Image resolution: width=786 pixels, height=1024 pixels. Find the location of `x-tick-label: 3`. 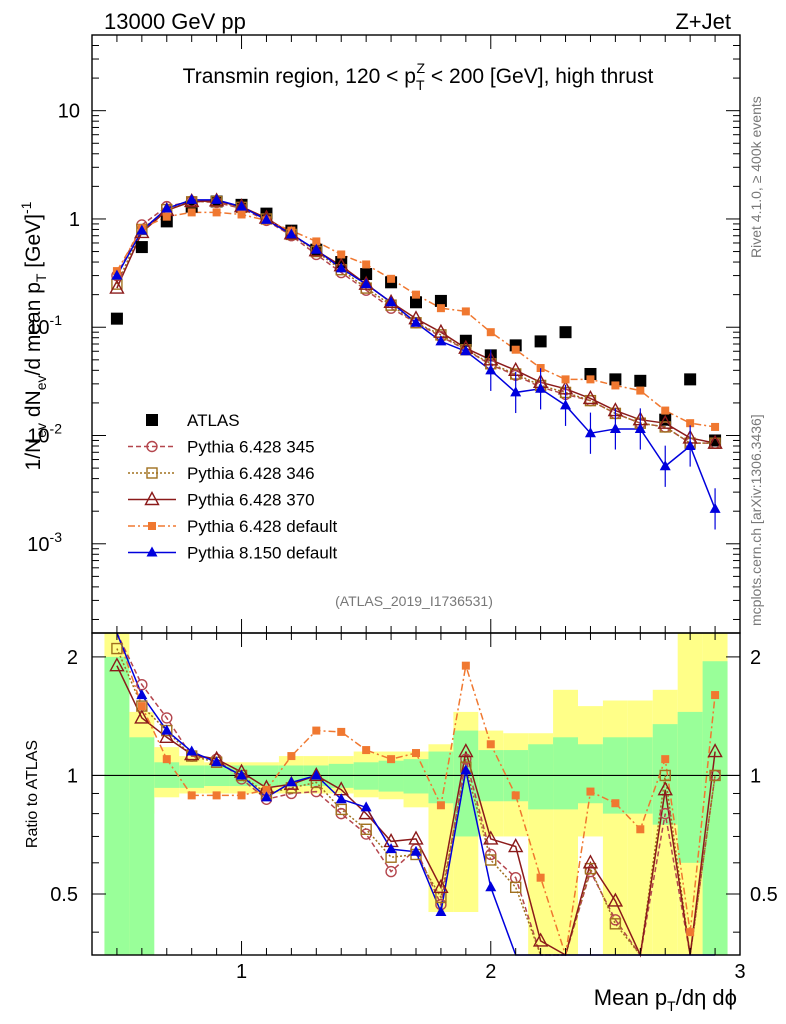

x-tick-label: 3 is located at coordinates (739, 972).